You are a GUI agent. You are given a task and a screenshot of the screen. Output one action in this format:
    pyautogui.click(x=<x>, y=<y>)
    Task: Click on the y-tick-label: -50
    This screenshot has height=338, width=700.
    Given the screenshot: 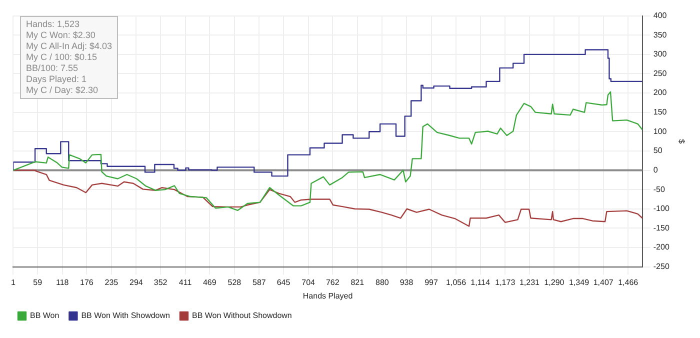 What is the action you would take?
    pyautogui.click(x=659, y=189)
    